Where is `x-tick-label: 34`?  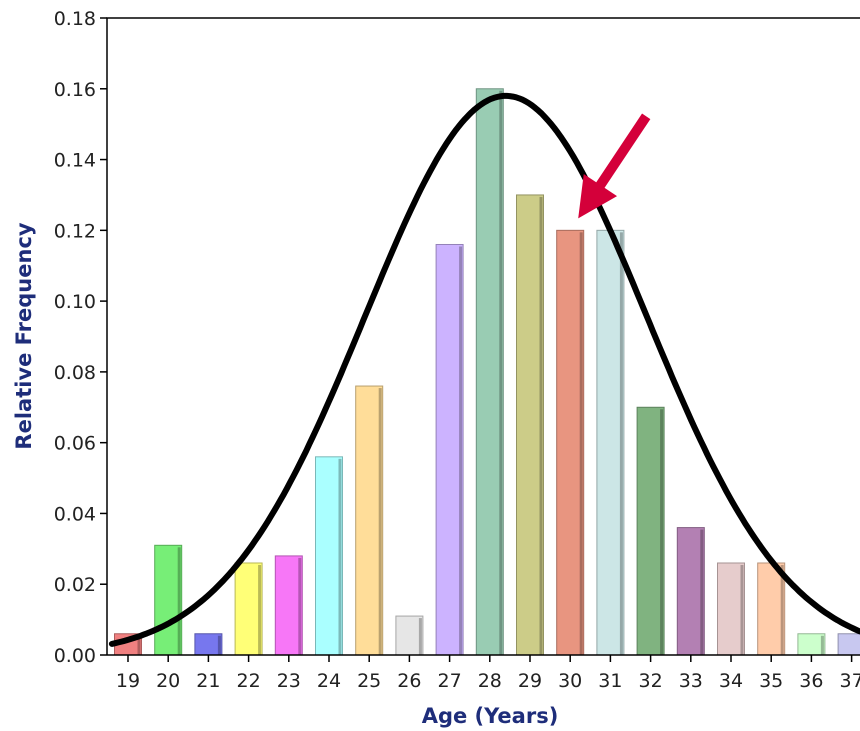
x-tick-label: 34 is located at coordinates (731, 681).